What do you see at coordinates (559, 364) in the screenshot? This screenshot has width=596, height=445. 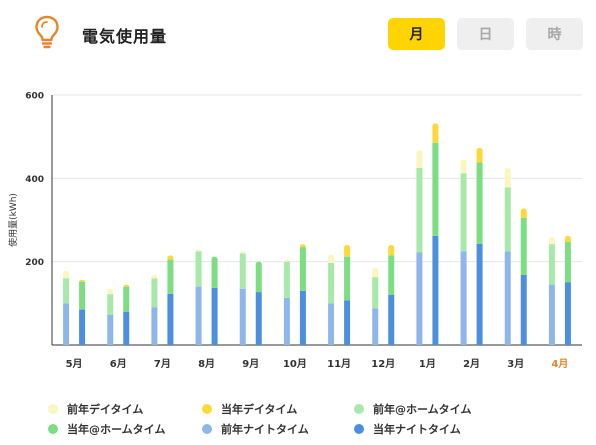 I see `x-tick-label: 4月` at bounding box center [559, 364].